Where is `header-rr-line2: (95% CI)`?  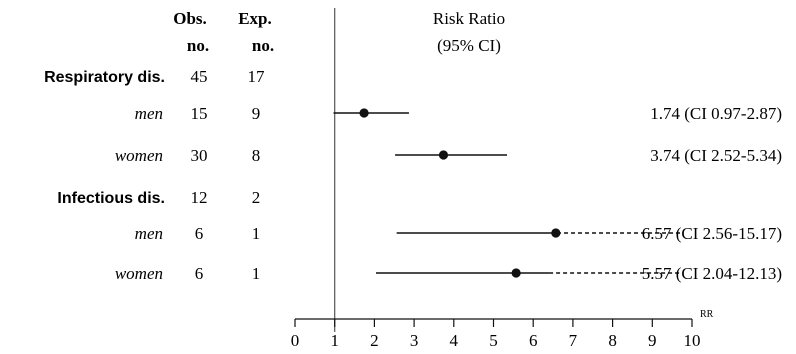 header-rr-line2: (95% CI) is located at coordinates (469, 45).